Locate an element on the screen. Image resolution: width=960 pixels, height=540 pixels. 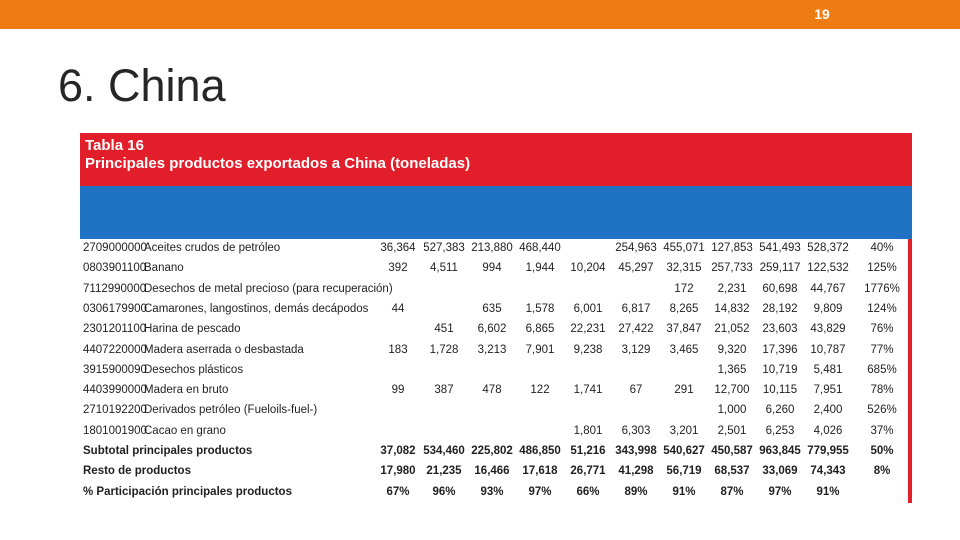
tcpa-cell: 78% is located at coordinates (882, 390).